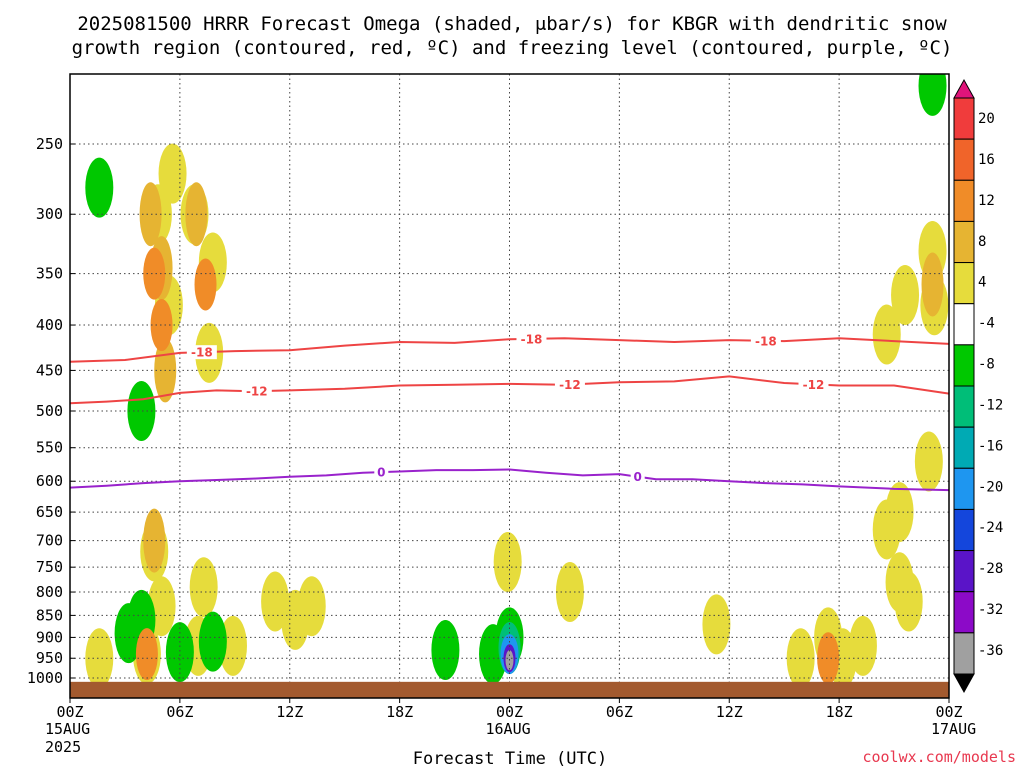 The image size is (1024, 768). Describe the element at coordinates (986, 119) in the screenshot. I see `colorbar-label-0: 20` at that location.